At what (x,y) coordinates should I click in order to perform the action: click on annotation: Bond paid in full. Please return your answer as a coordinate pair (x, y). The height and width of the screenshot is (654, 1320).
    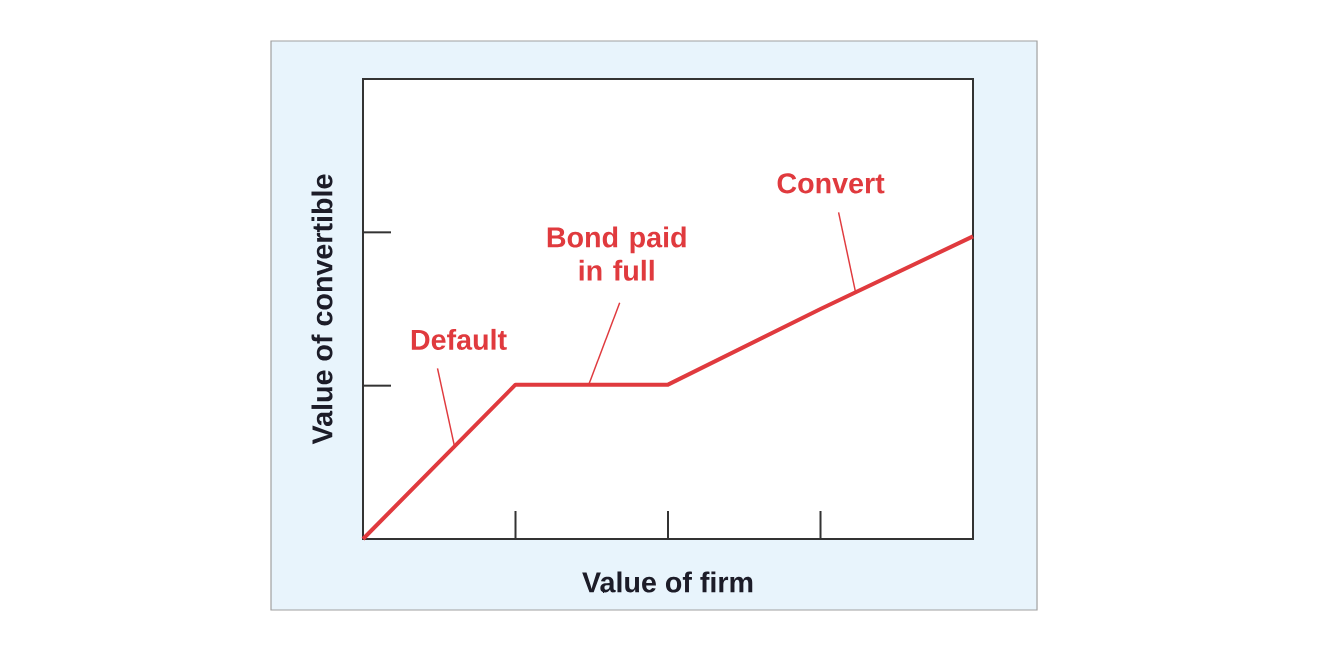
    Looking at the image, I should click on (616, 253).